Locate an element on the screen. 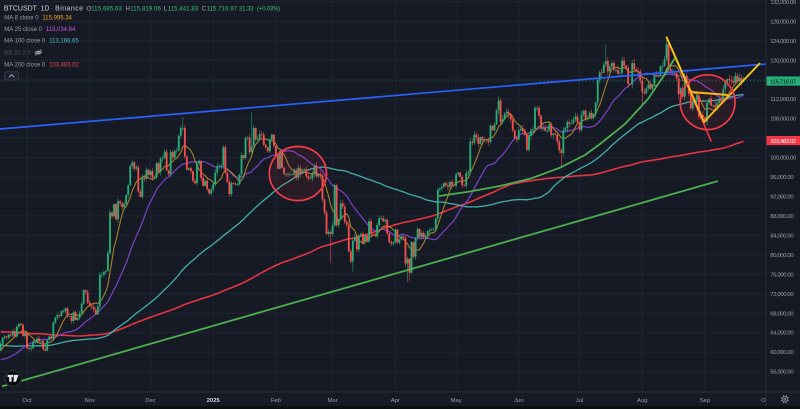  svg-text: Sep is located at coordinates (705, 401).